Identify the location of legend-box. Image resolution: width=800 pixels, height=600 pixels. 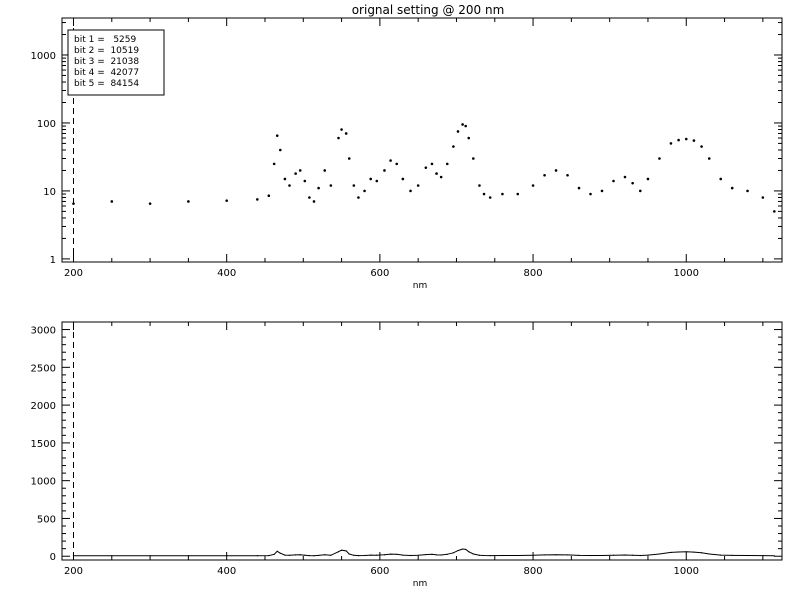
(116, 62).